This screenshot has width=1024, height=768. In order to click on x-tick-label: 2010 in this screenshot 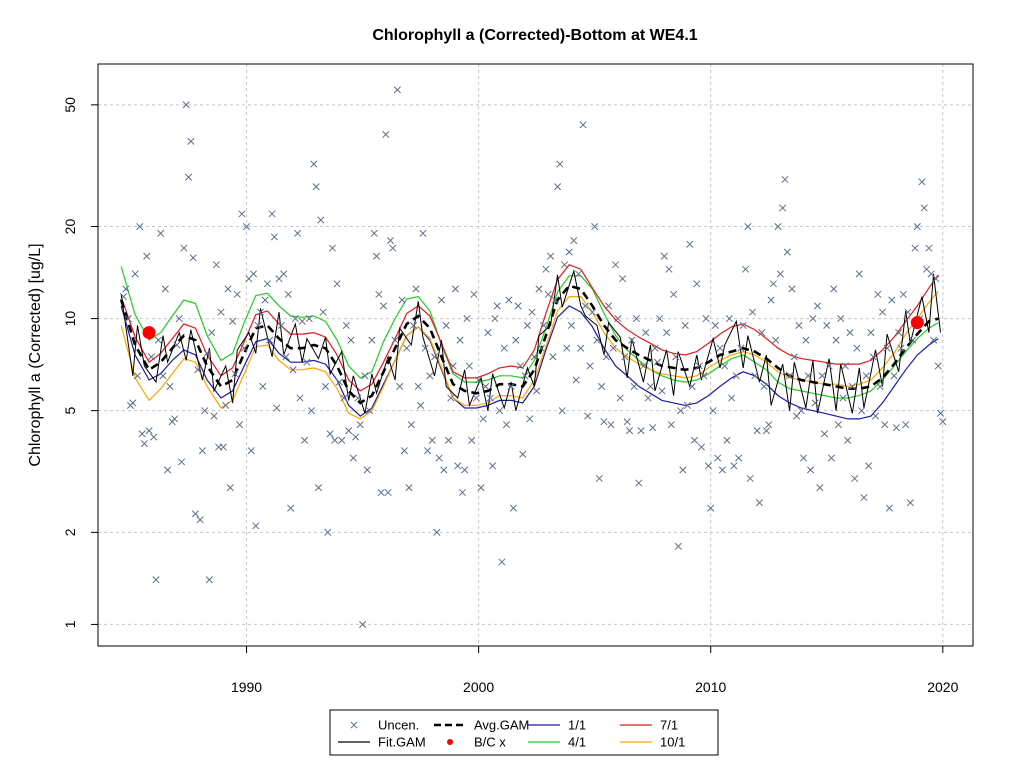, I will do `click(710, 687)`.